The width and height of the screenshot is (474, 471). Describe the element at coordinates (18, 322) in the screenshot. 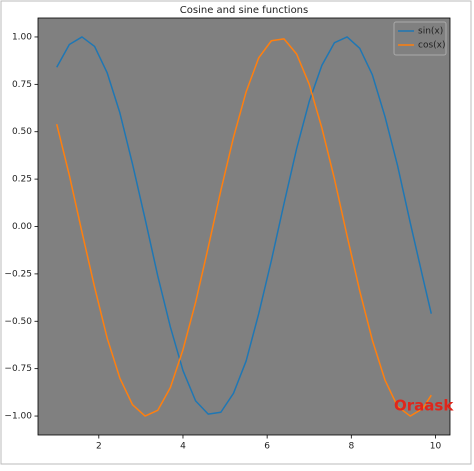

I see `y-tick-label: −0.50` at that location.